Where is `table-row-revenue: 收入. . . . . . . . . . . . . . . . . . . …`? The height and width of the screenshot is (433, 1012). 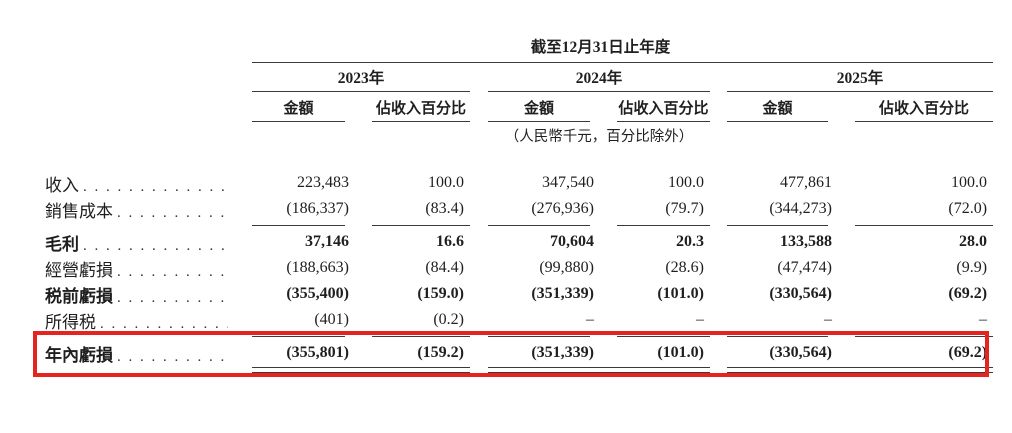 table-row-revenue: 收入. . . . . . . . . . . . . . . . . . . … is located at coordinates (519, 183).